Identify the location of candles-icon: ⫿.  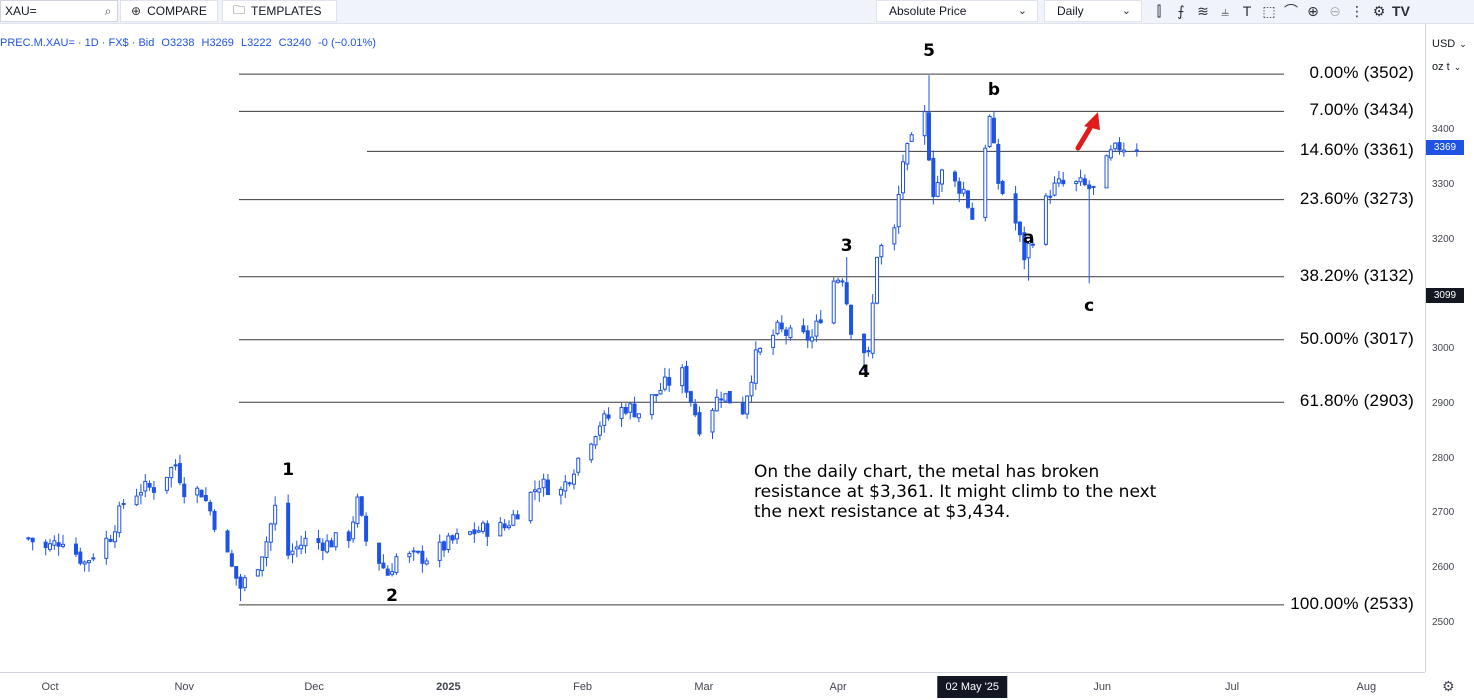
(1159, 10).